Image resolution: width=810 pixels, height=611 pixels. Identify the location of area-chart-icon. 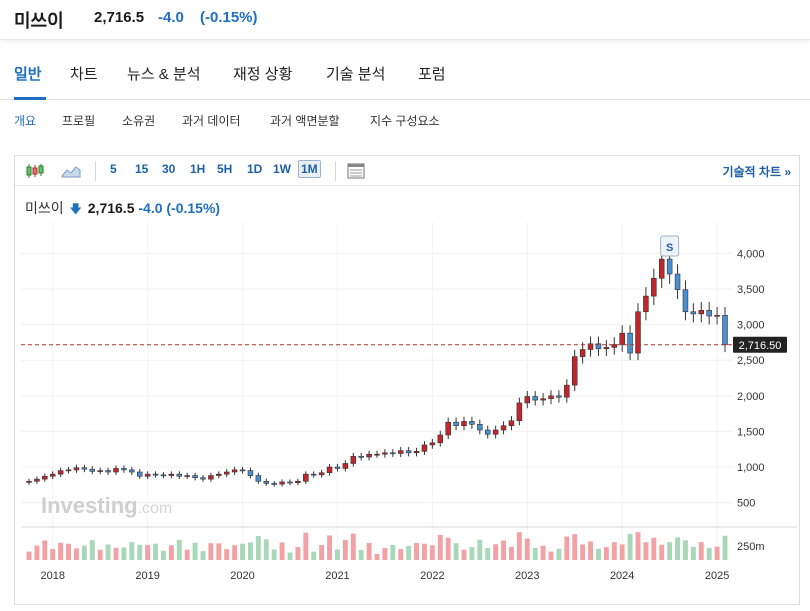
(71, 171).